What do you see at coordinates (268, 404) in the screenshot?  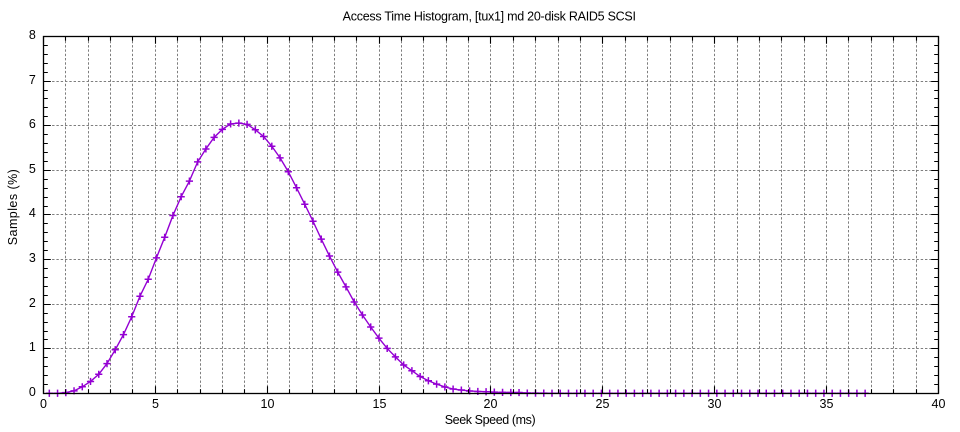 I see `svg-text: 10` at bounding box center [268, 404].